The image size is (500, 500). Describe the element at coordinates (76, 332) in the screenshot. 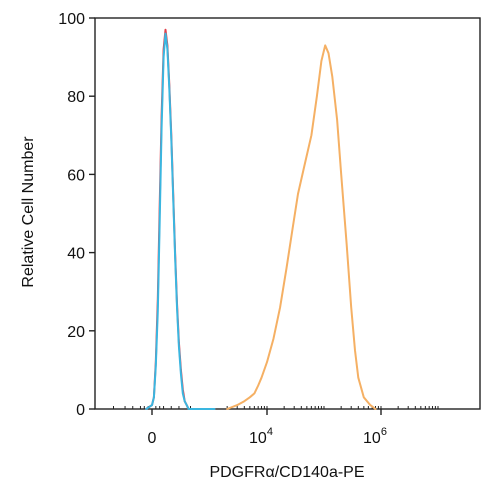

I see `y-tick-label: 20` at that location.